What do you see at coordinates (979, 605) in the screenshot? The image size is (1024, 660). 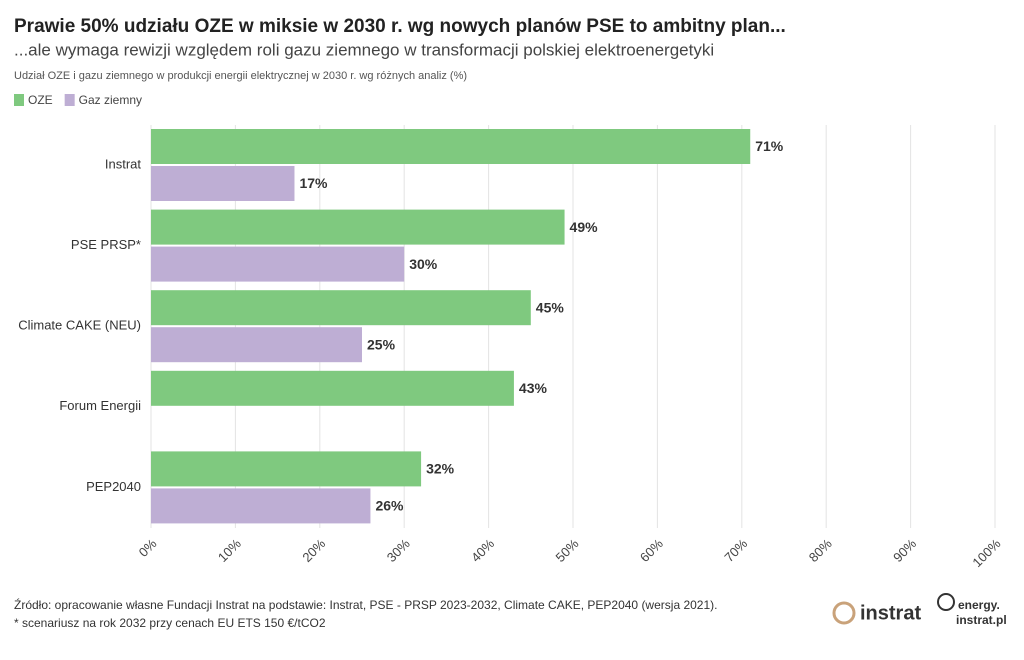 I see `logo: energy.` at bounding box center [979, 605].